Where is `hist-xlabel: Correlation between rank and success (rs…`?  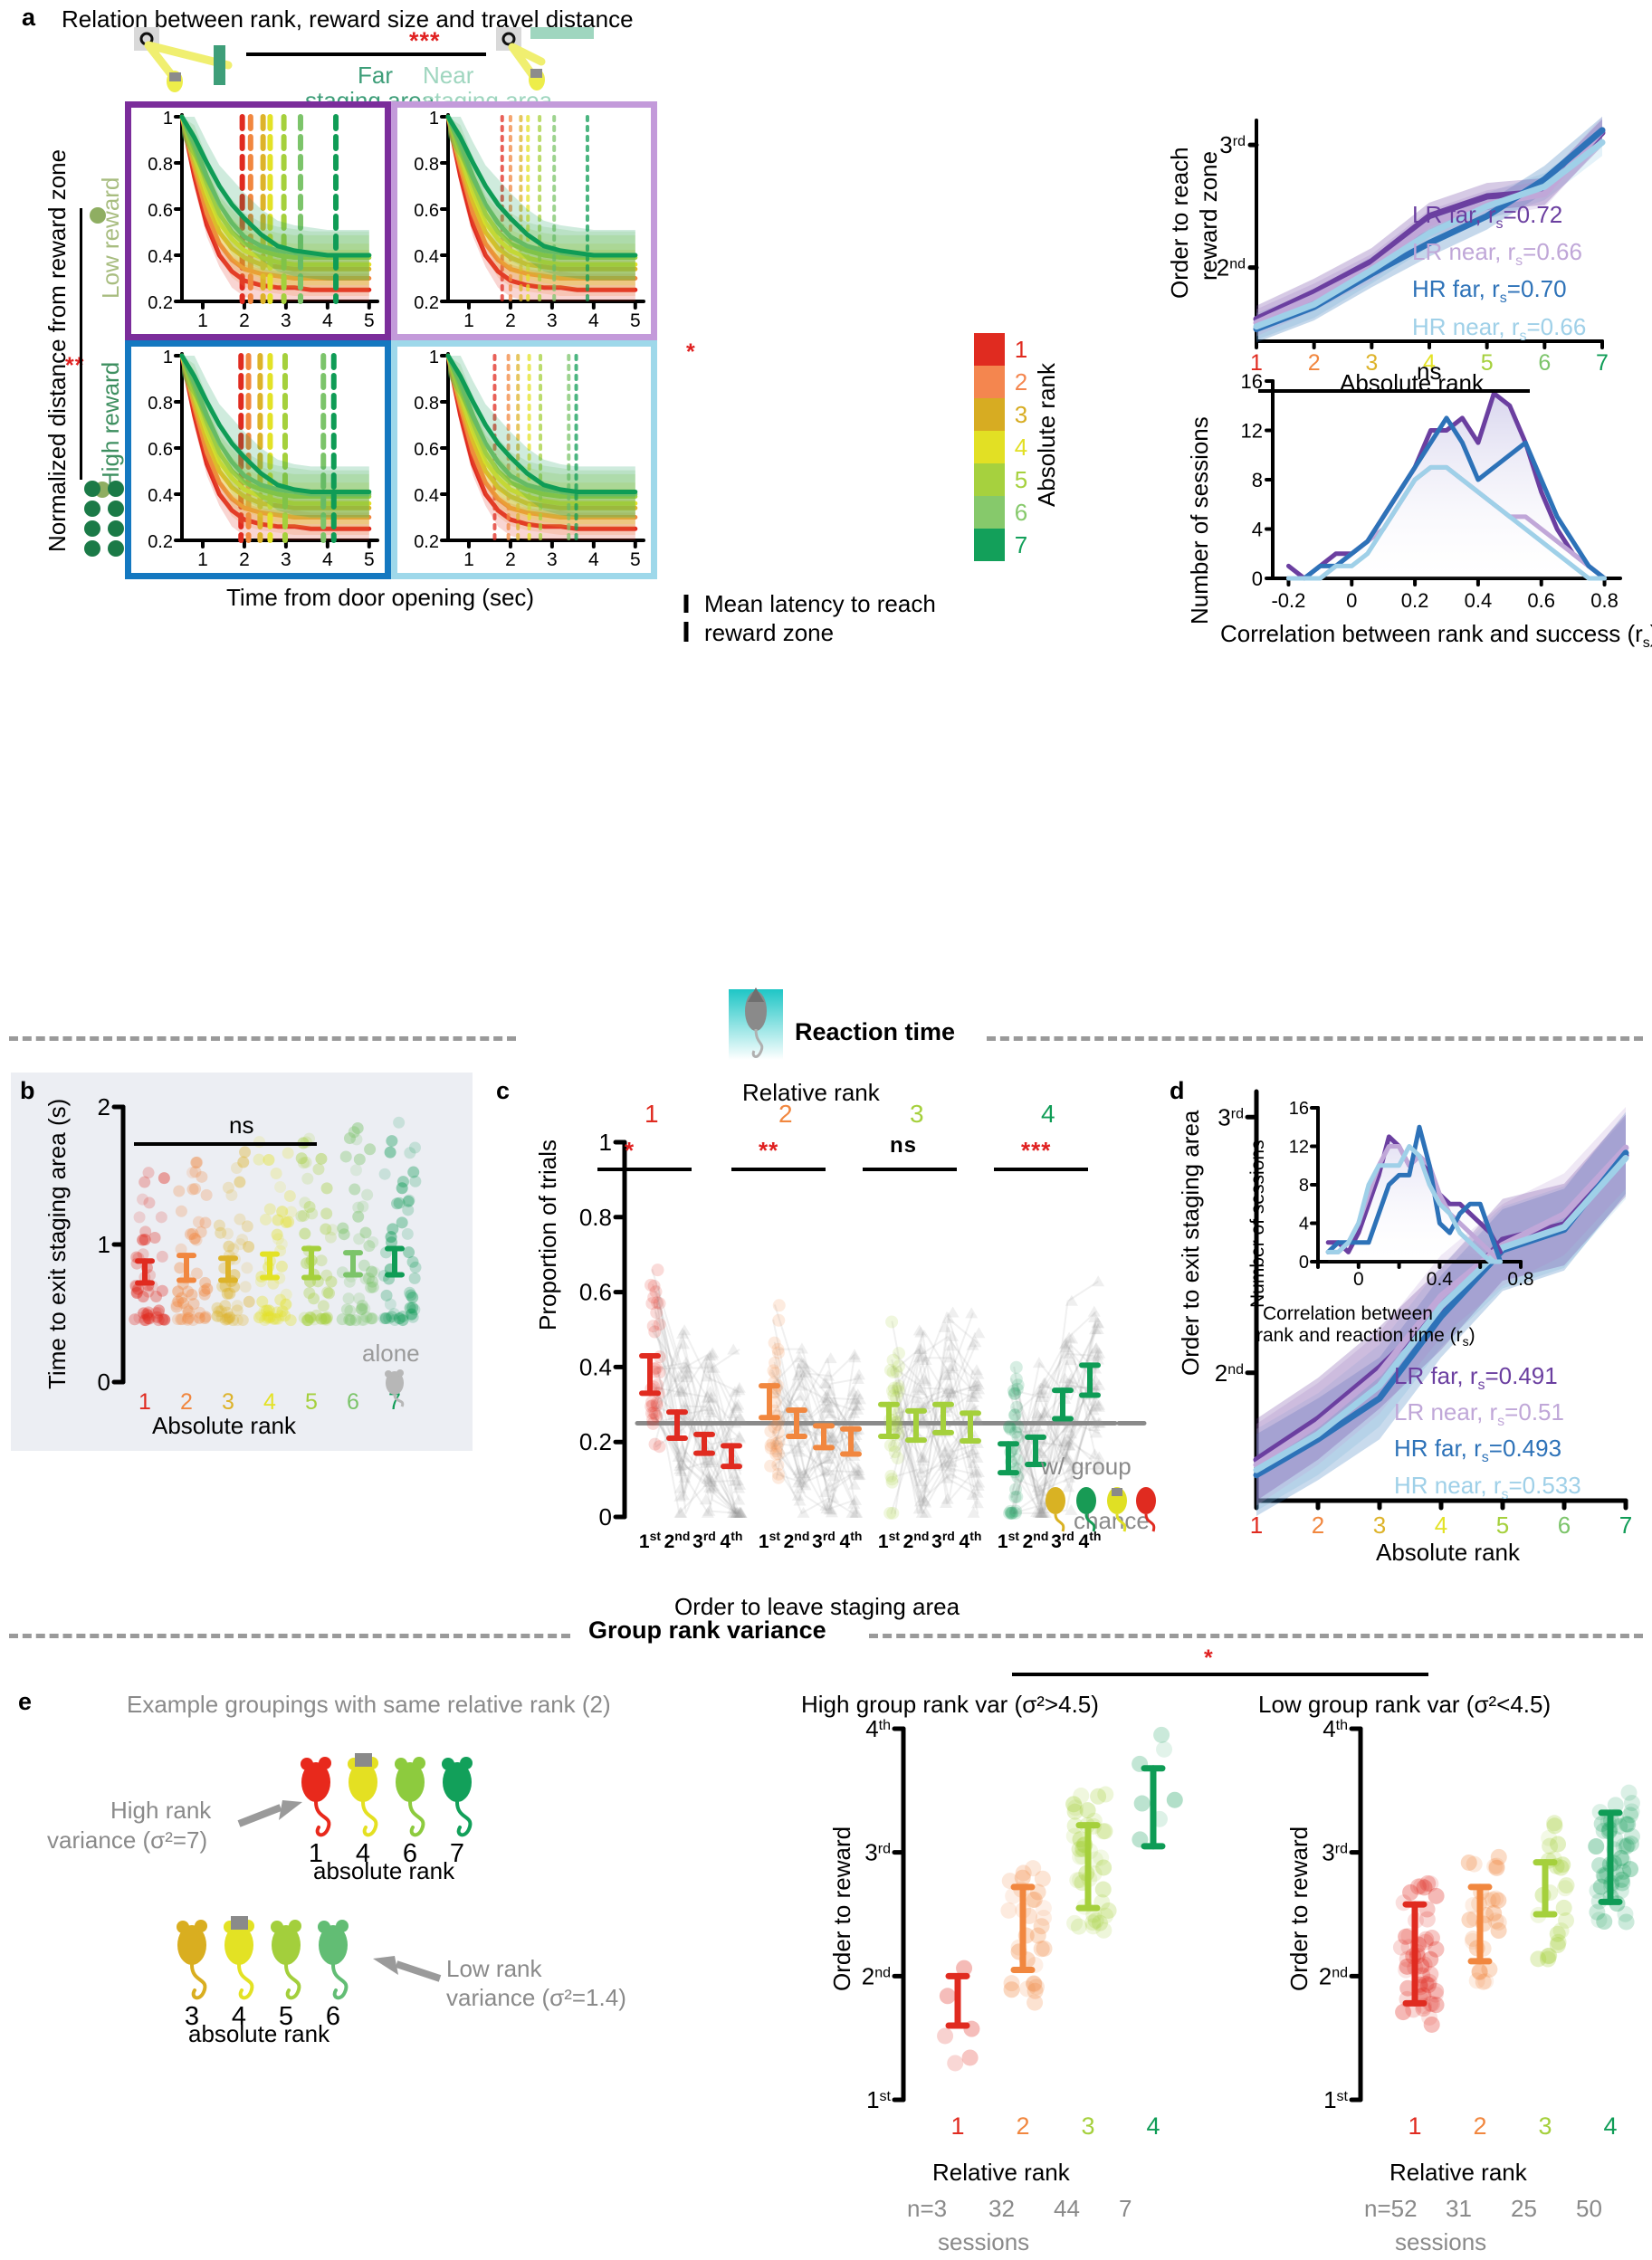
hist-xlabel: Correlation between rank and success (rs… is located at coordinates (1436, 636).